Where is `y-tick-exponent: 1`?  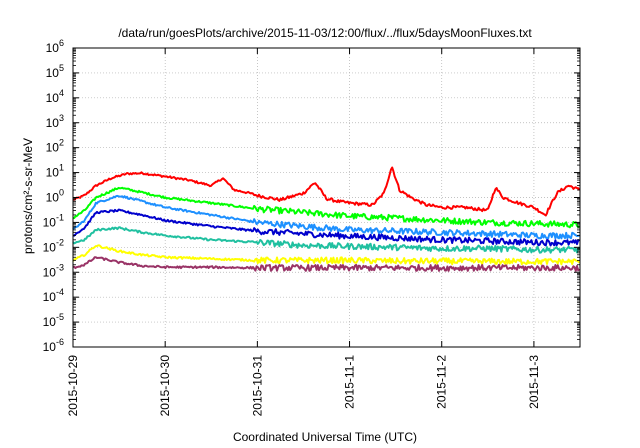
y-tick-exponent: 1 is located at coordinates (61, 168).